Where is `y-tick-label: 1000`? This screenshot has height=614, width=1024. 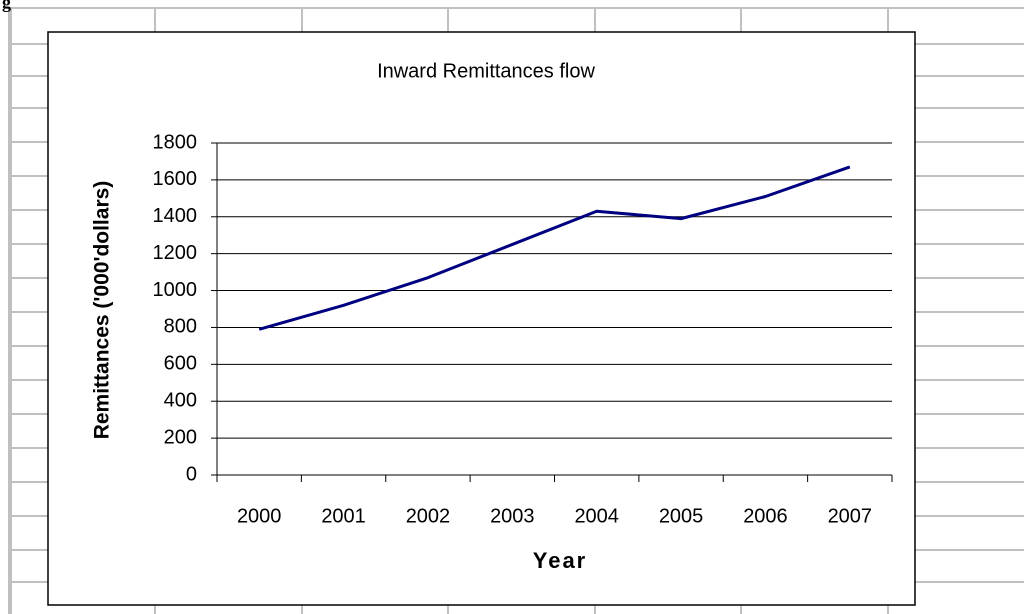
y-tick-label: 1000 is located at coordinates (175, 290).